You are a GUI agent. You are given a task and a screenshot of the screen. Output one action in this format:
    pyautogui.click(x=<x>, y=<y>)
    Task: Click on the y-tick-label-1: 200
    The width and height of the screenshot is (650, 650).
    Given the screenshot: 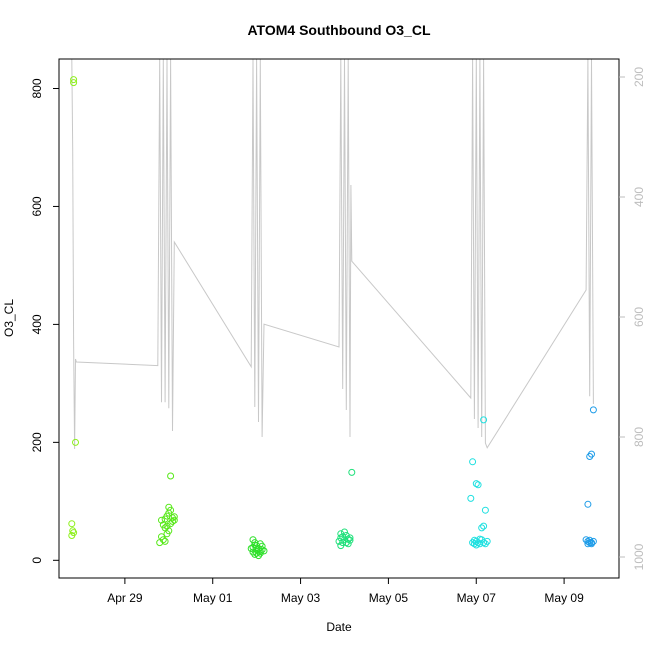 What is the action you would take?
    pyautogui.click(x=37, y=442)
    